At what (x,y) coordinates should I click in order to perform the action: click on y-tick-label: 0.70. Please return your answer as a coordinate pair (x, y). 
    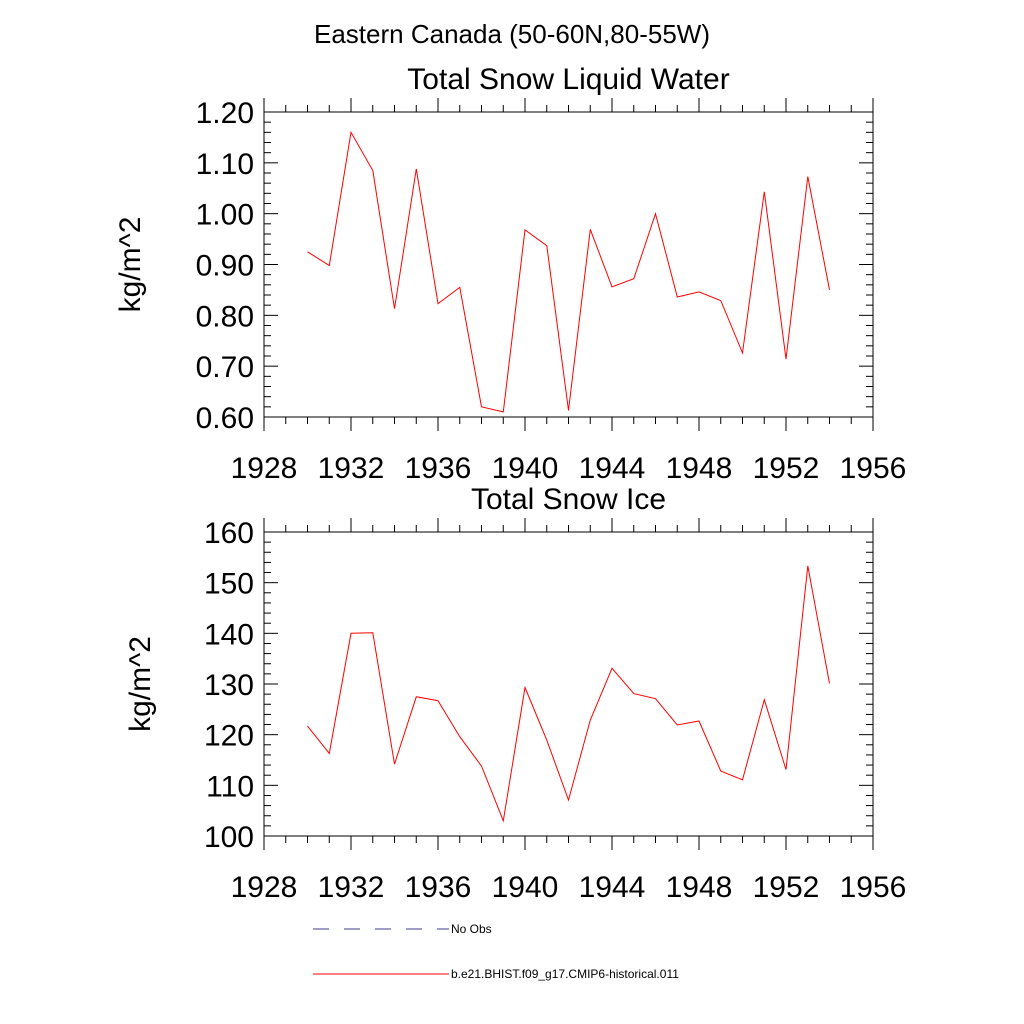
    Looking at the image, I should click on (225, 367).